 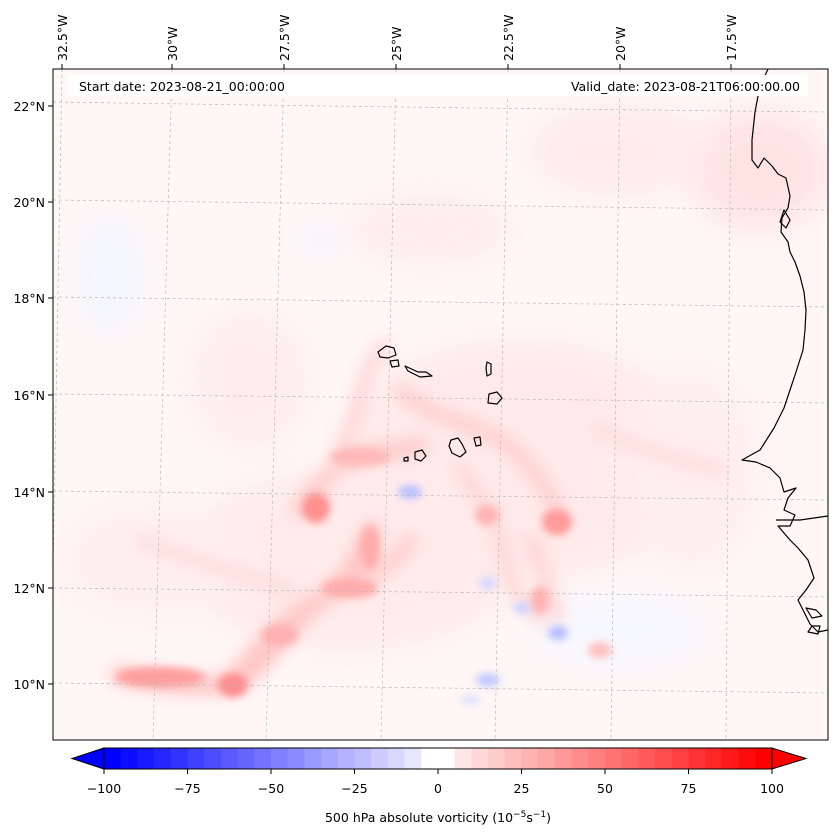 What do you see at coordinates (438, 771) in the screenshot?
I see `colorbar-tick-marks` at bounding box center [438, 771].